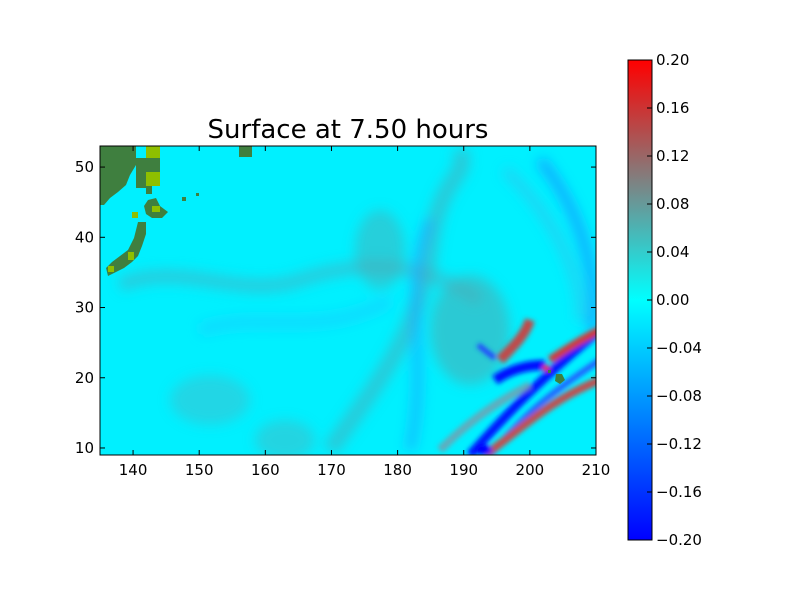 This screenshot has width=800, height=600. Describe the element at coordinates (84, 378) in the screenshot. I see `y-tick-label: 20` at that location.